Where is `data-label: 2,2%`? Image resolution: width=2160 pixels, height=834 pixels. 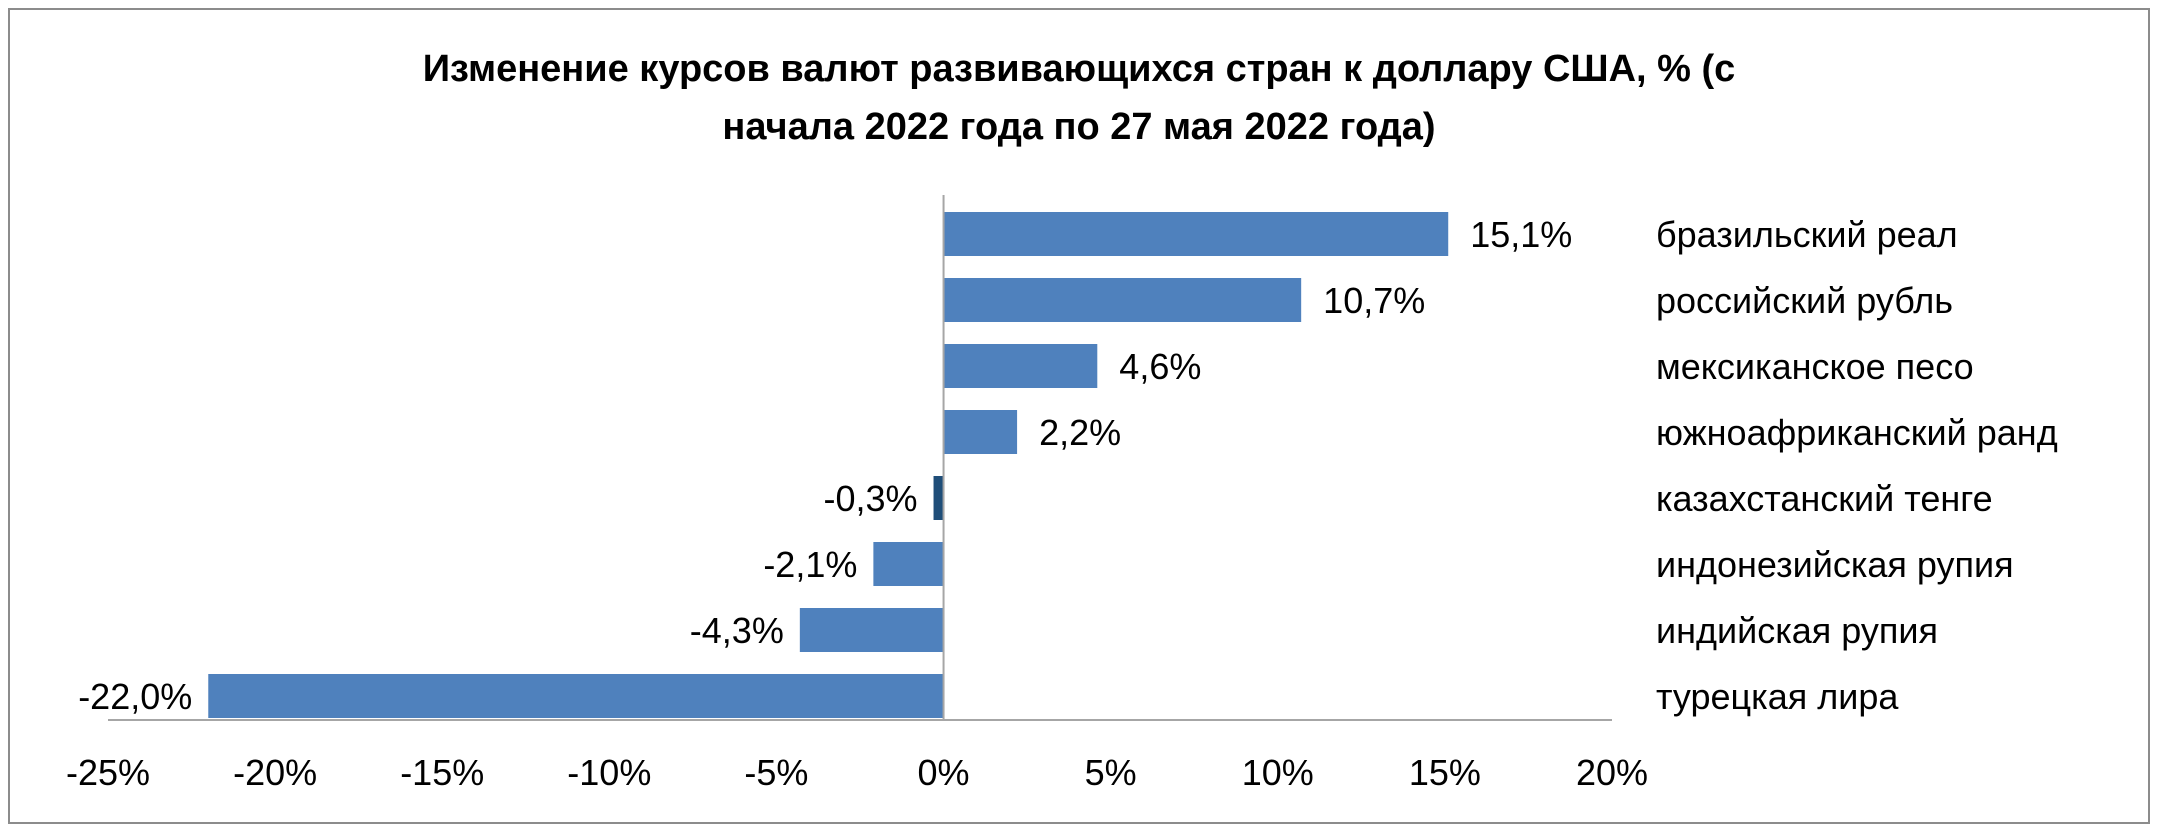 data-label: 2,2% is located at coordinates (1080, 432).